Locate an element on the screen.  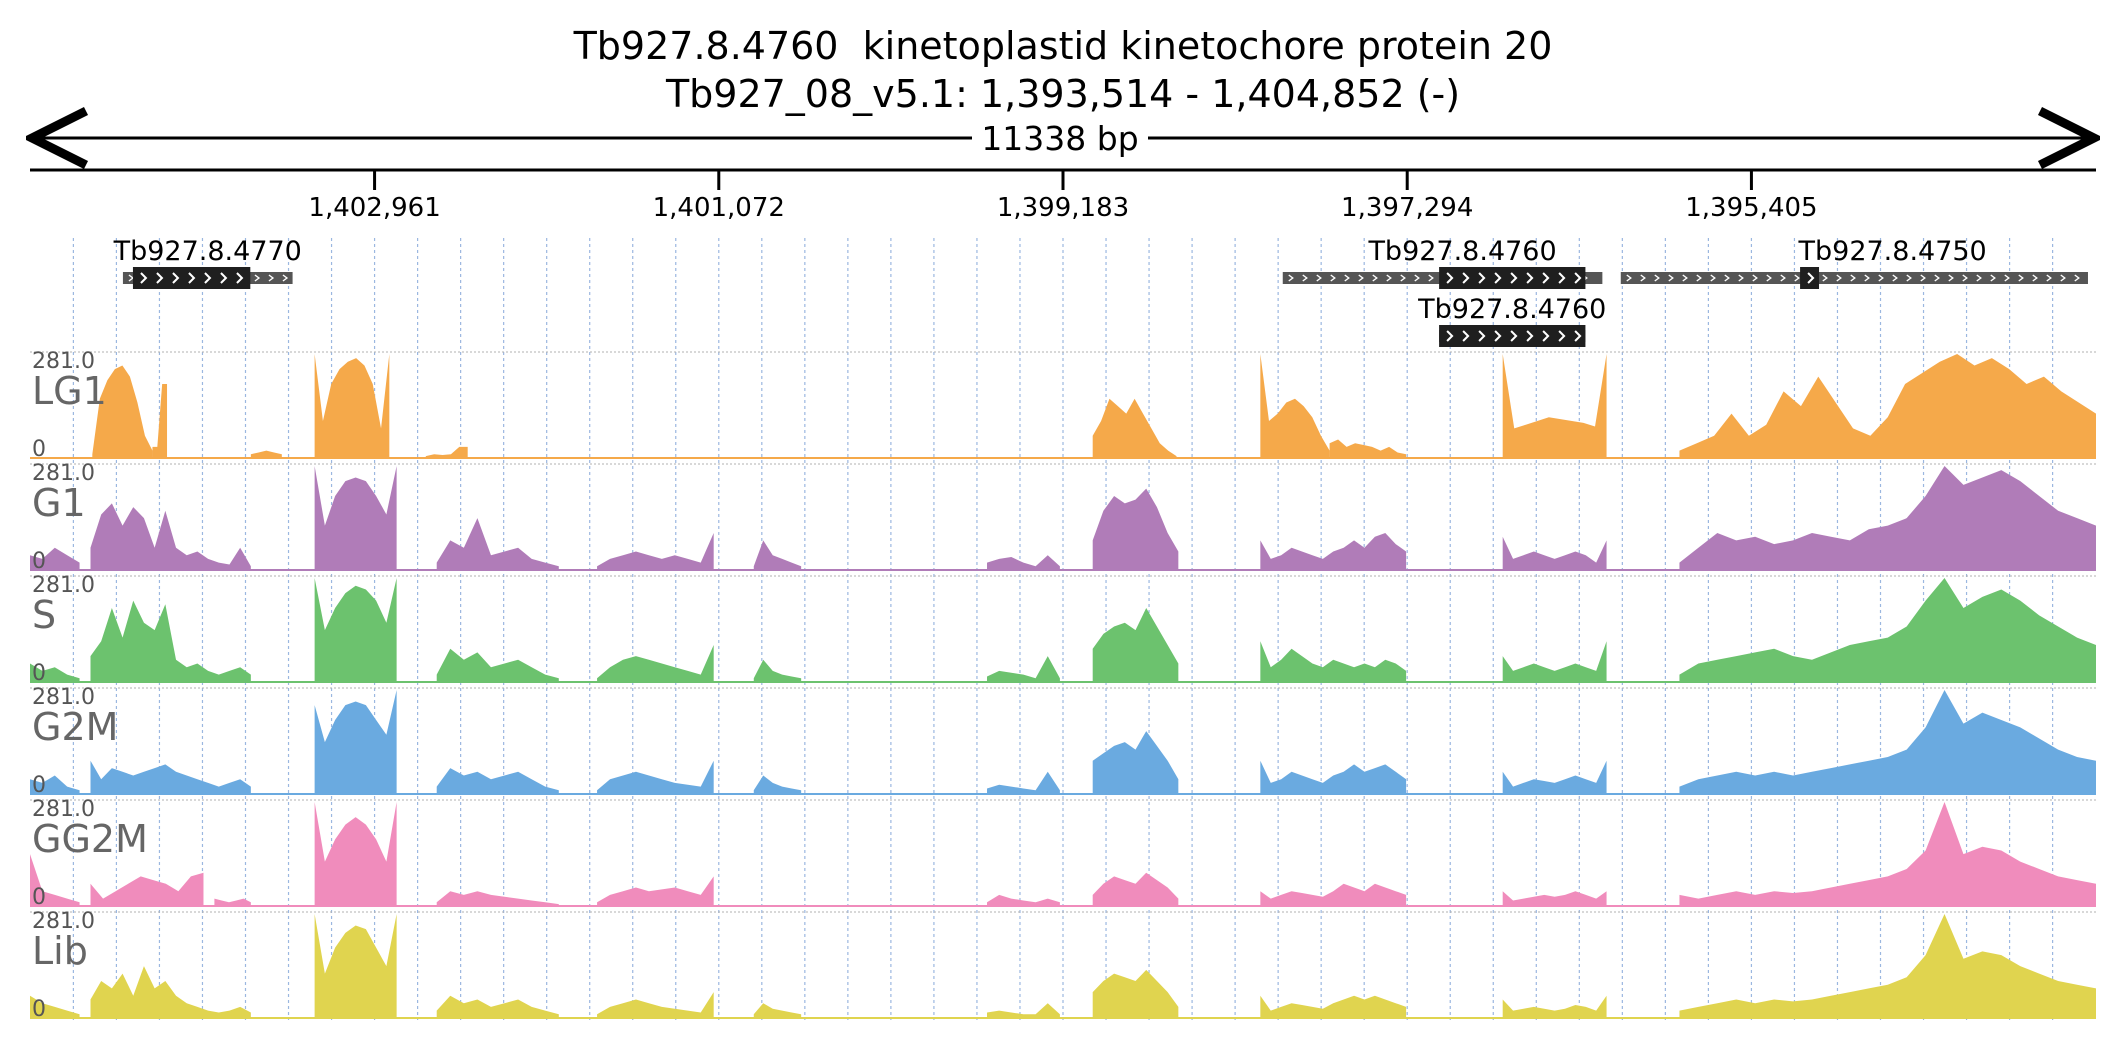
ruler-tick-label: 1,401,072 is located at coordinates (719, 208).